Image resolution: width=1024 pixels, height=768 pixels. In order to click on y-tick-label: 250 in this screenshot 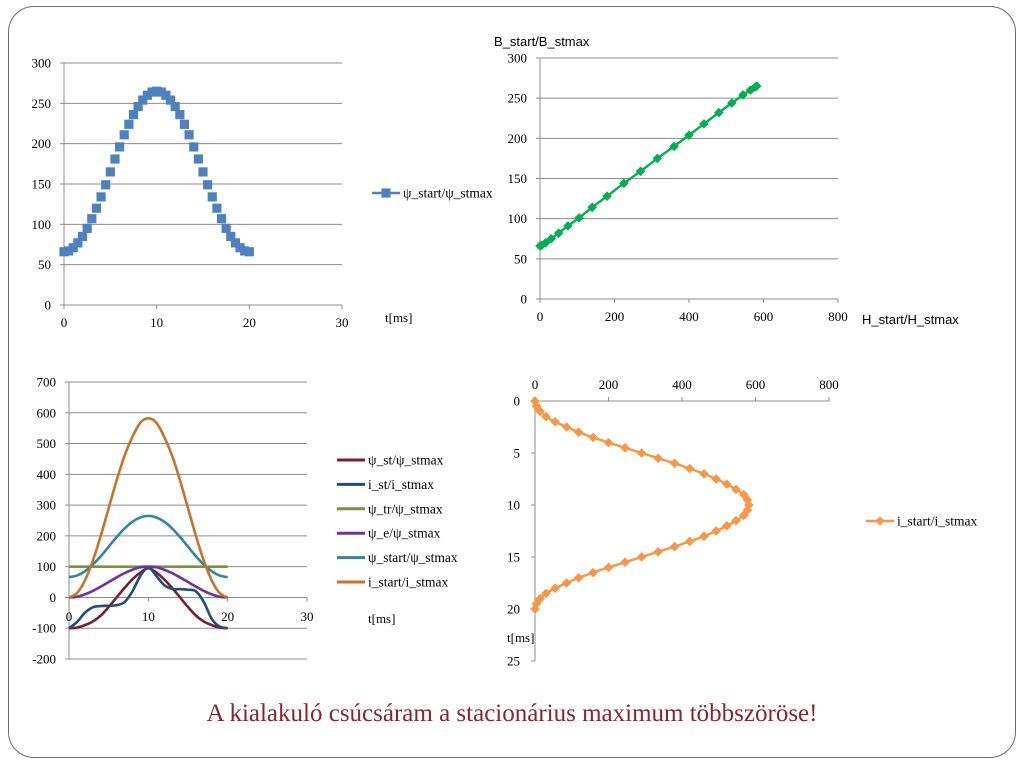, I will do `click(518, 98)`.